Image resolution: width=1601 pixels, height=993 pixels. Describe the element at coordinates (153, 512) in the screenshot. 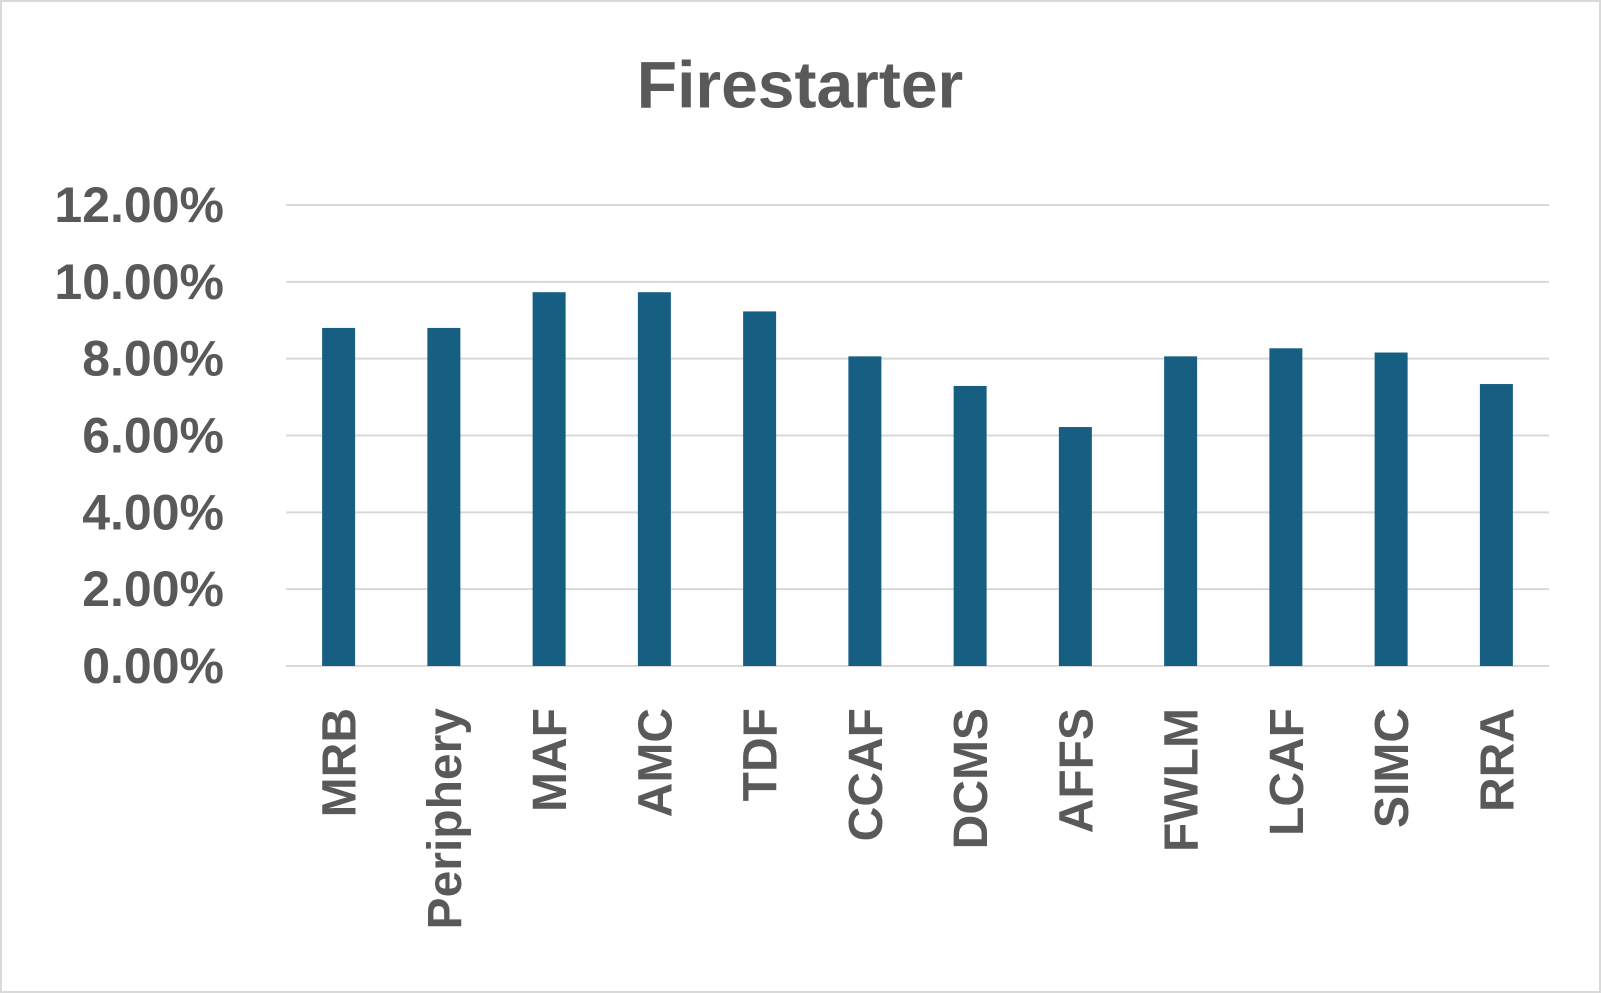

I see `y-tick-label: 4.00%` at that location.